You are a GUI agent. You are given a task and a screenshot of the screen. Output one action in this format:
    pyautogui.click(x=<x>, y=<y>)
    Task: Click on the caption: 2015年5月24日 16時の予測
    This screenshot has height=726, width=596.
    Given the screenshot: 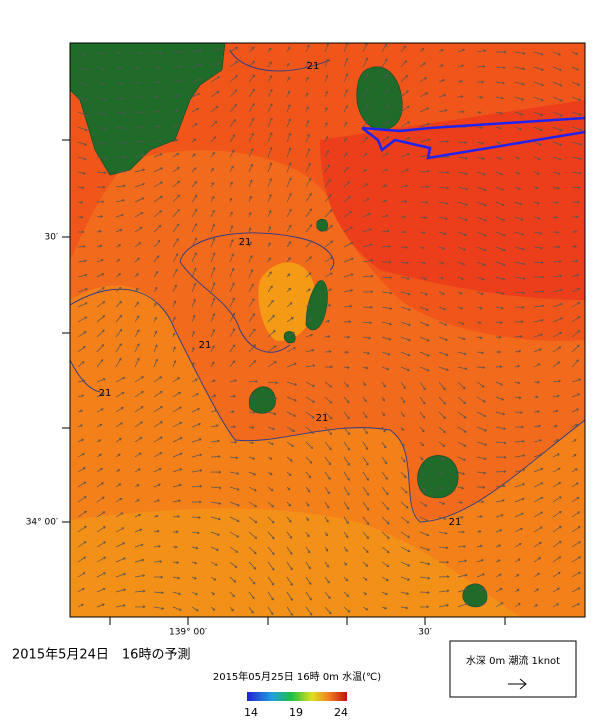 What is the action you would take?
    pyautogui.click(x=101, y=655)
    